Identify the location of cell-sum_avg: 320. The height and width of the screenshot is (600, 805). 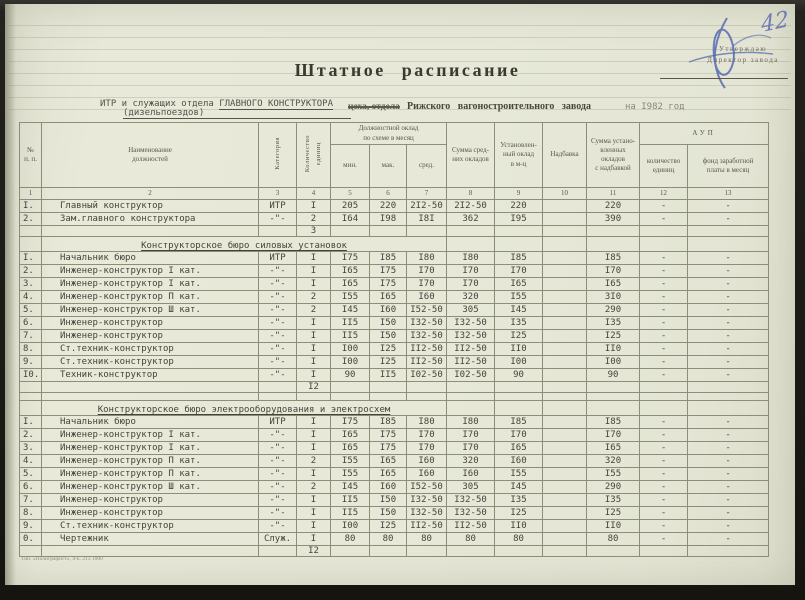
(471, 297).